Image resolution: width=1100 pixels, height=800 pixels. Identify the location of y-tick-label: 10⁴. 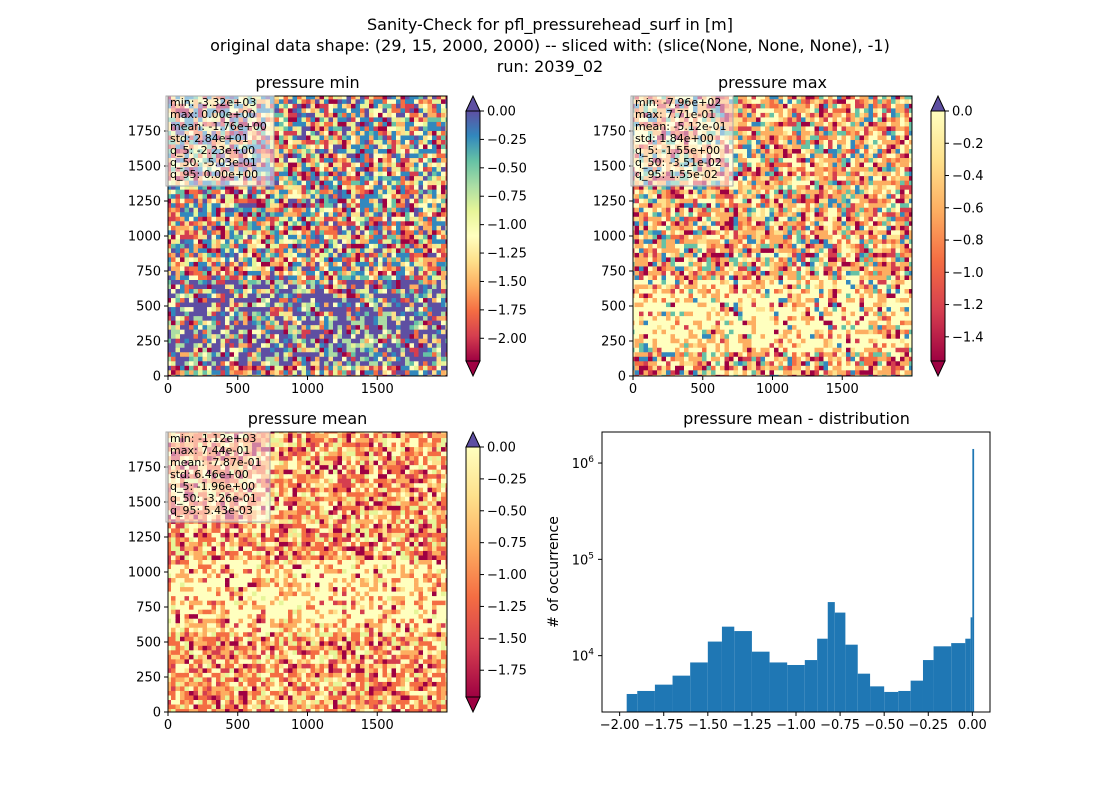
(583, 656).